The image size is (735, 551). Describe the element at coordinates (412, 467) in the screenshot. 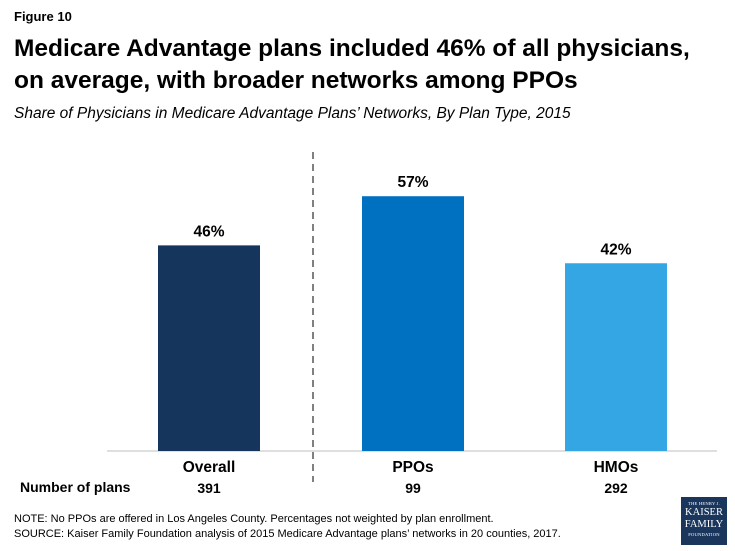

I see `category-label-ppos: PPOs` at that location.